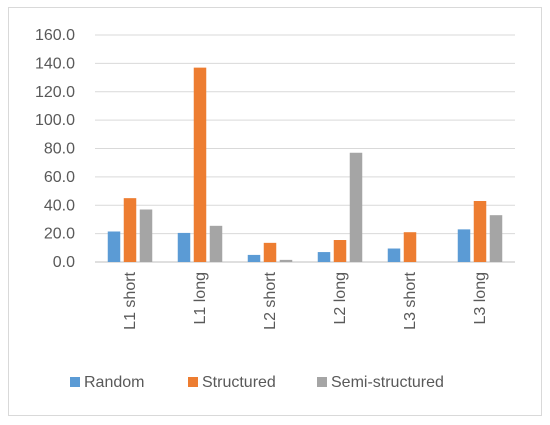 This screenshot has width=550, height=425. I want to click on x-tick-label: L3 long, so click(480, 298).